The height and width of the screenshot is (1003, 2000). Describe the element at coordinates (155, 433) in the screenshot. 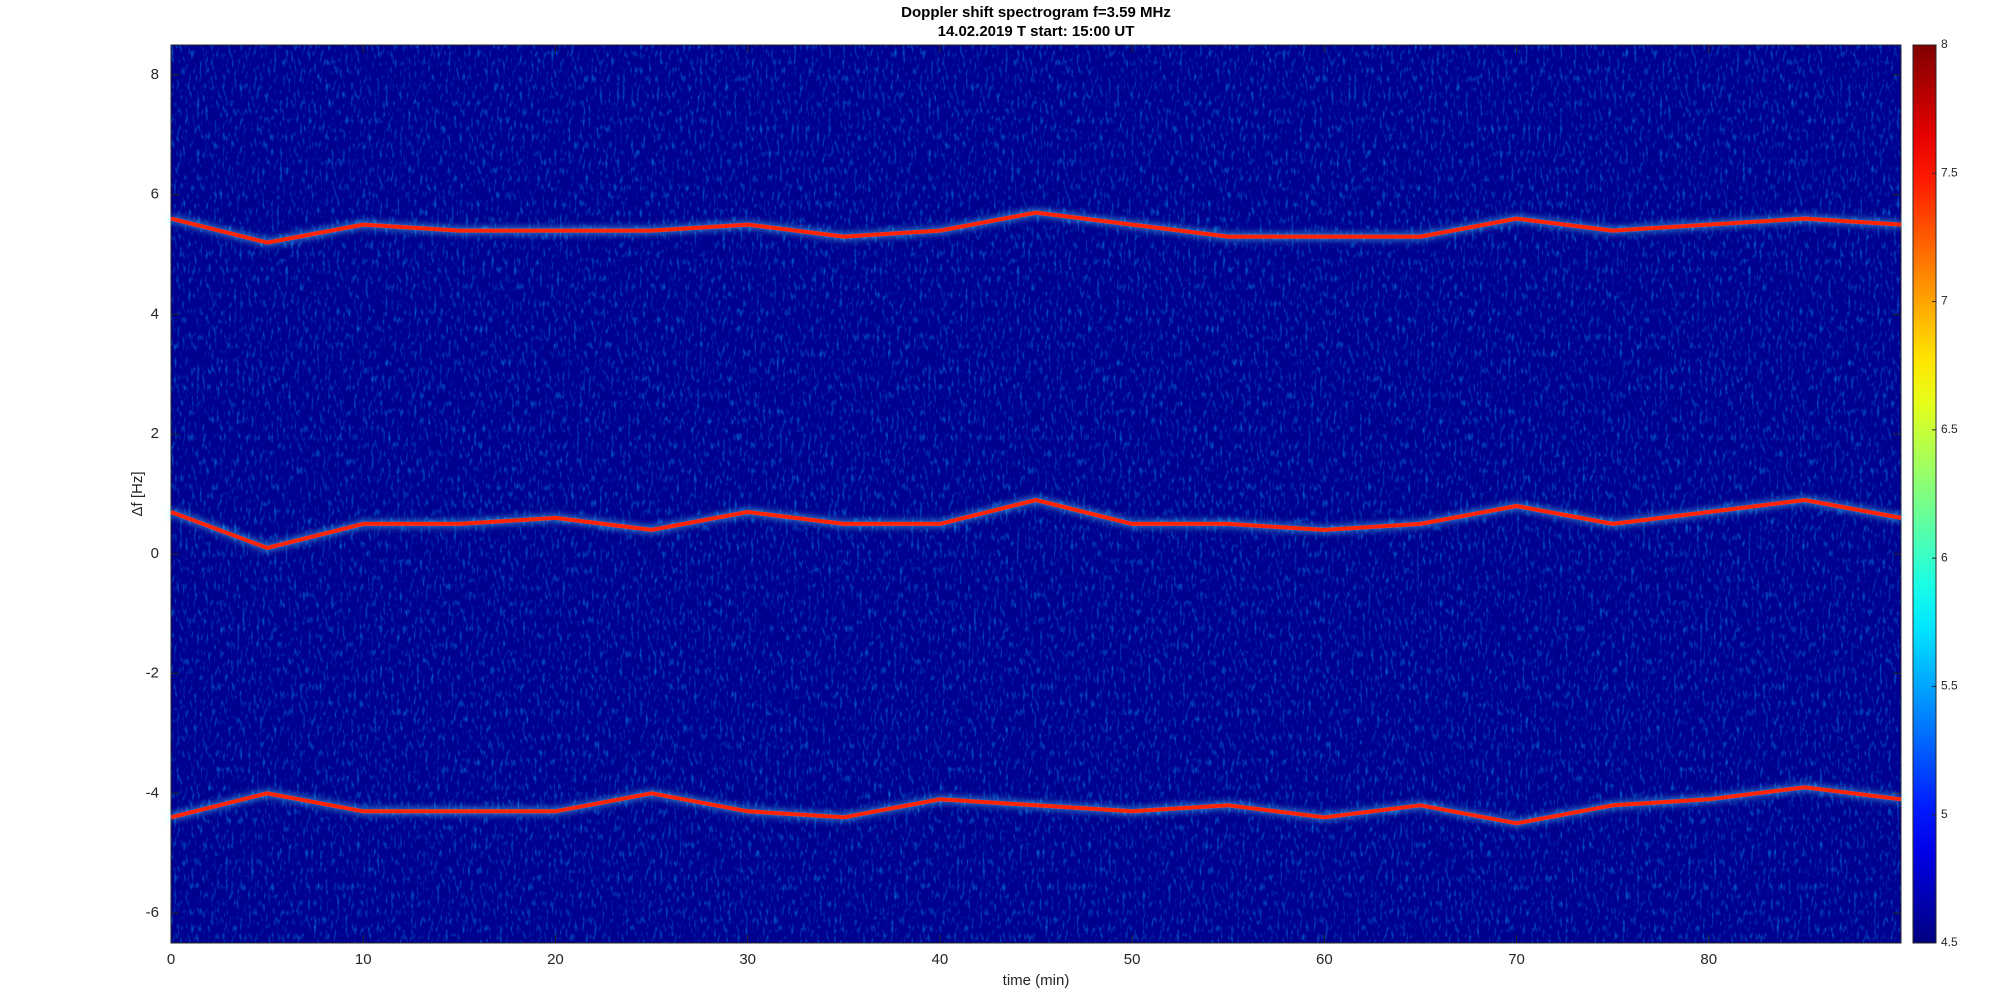

I see `y-tick-label: 2` at that location.